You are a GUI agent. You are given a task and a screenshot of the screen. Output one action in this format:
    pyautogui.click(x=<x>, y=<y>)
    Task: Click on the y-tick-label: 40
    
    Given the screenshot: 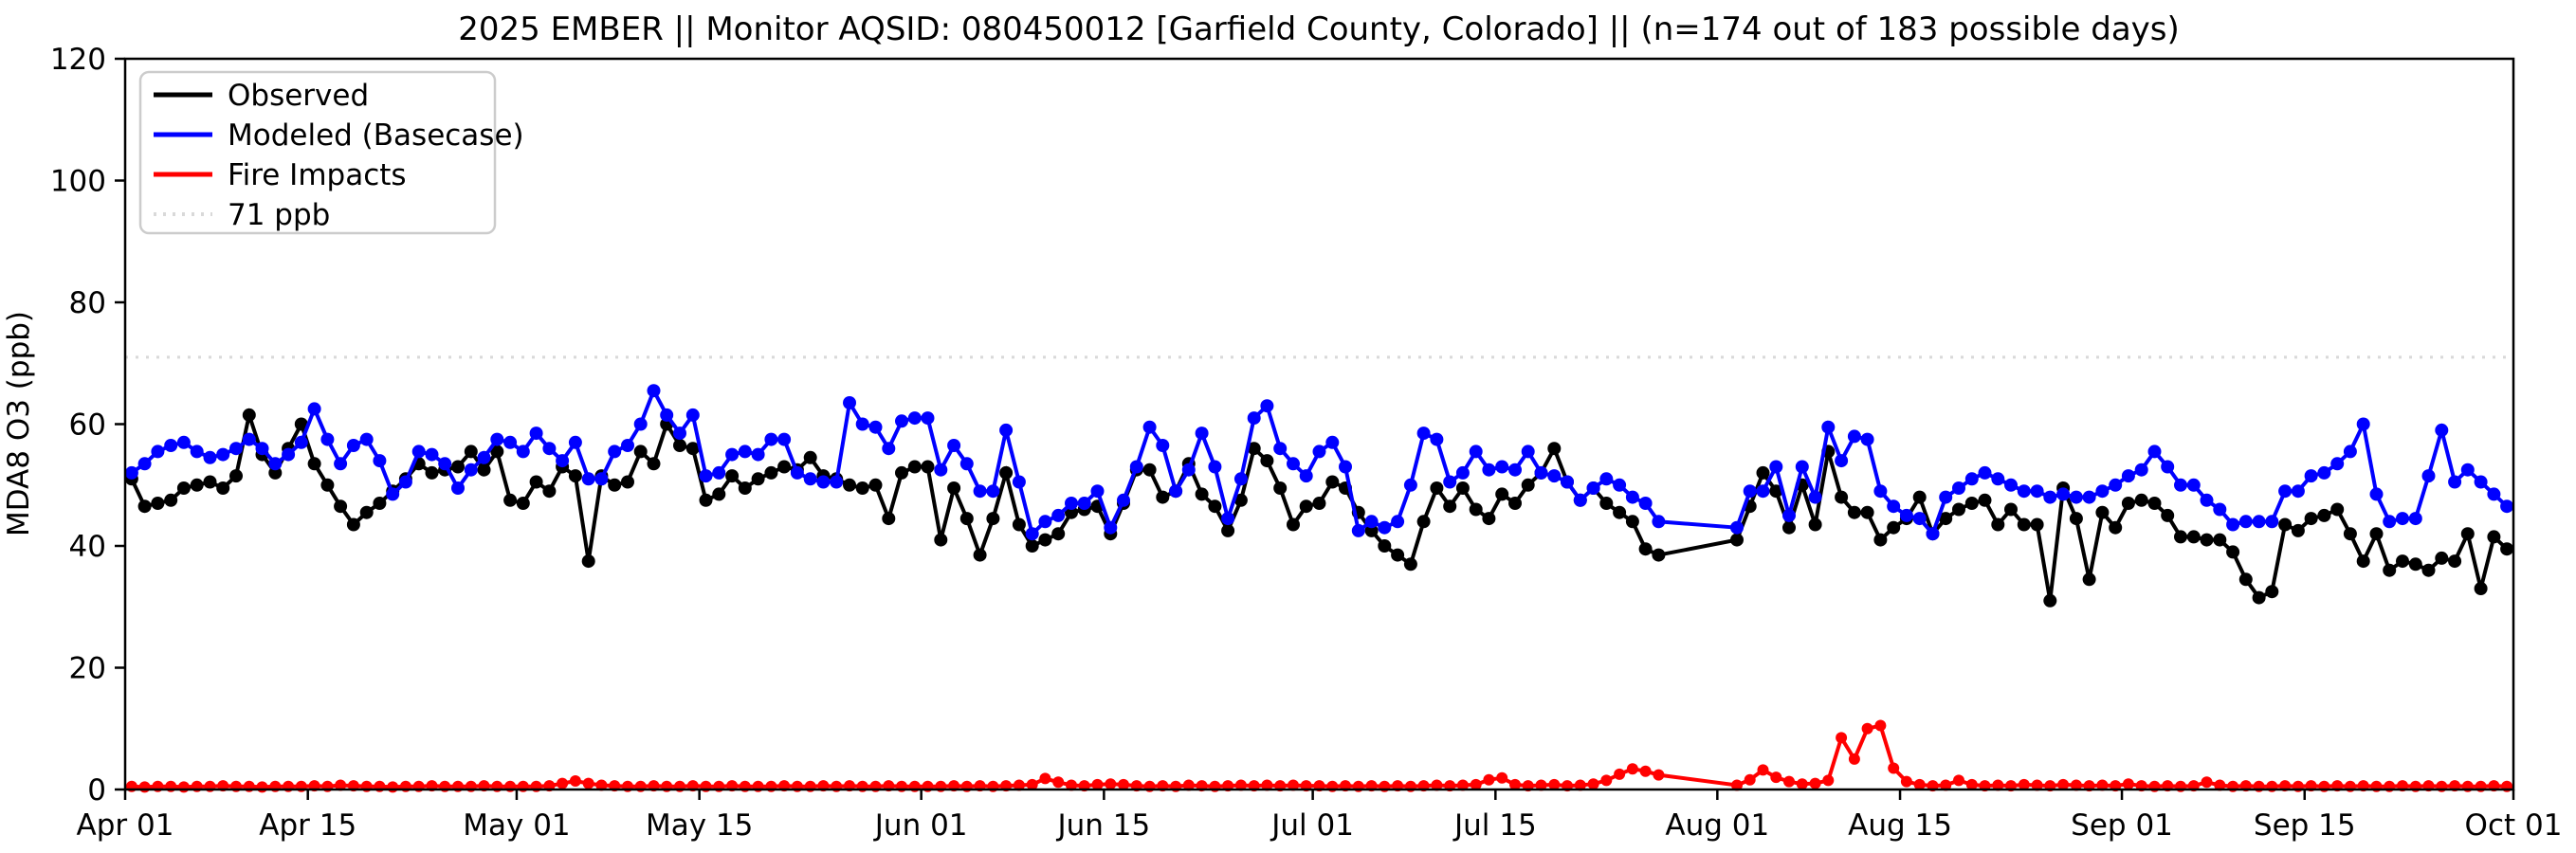 What is the action you would take?
    pyautogui.click(x=87, y=547)
    